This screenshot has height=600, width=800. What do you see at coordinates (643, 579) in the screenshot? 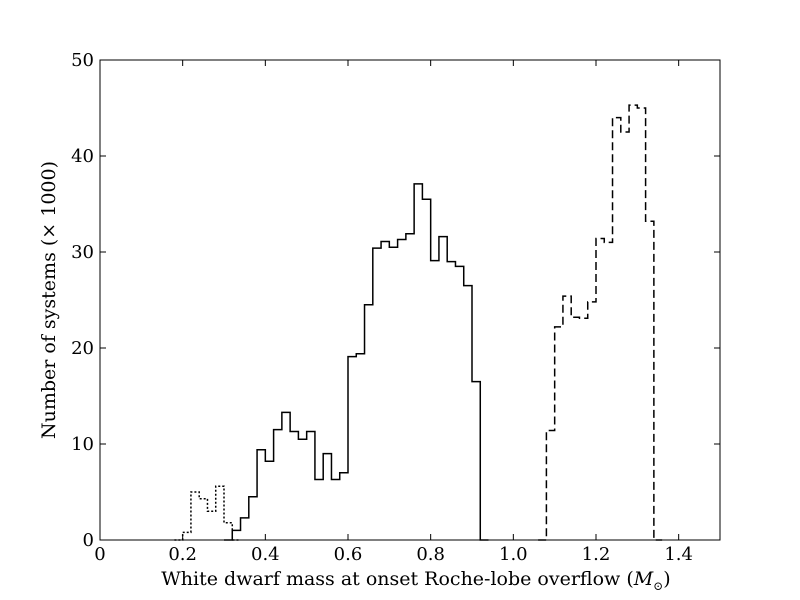
I see `x-axis-unit: M` at bounding box center [643, 579].